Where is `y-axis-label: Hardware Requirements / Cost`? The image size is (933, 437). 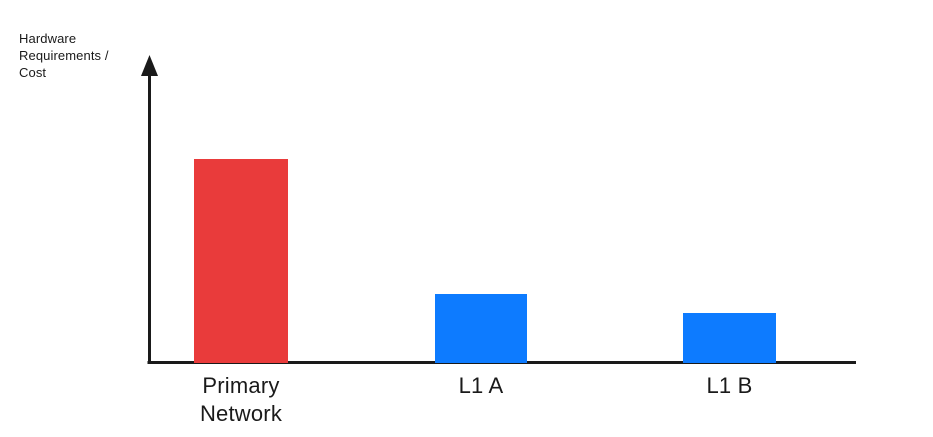 y-axis-label: Hardware Requirements / Cost is located at coordinates (64, 55).